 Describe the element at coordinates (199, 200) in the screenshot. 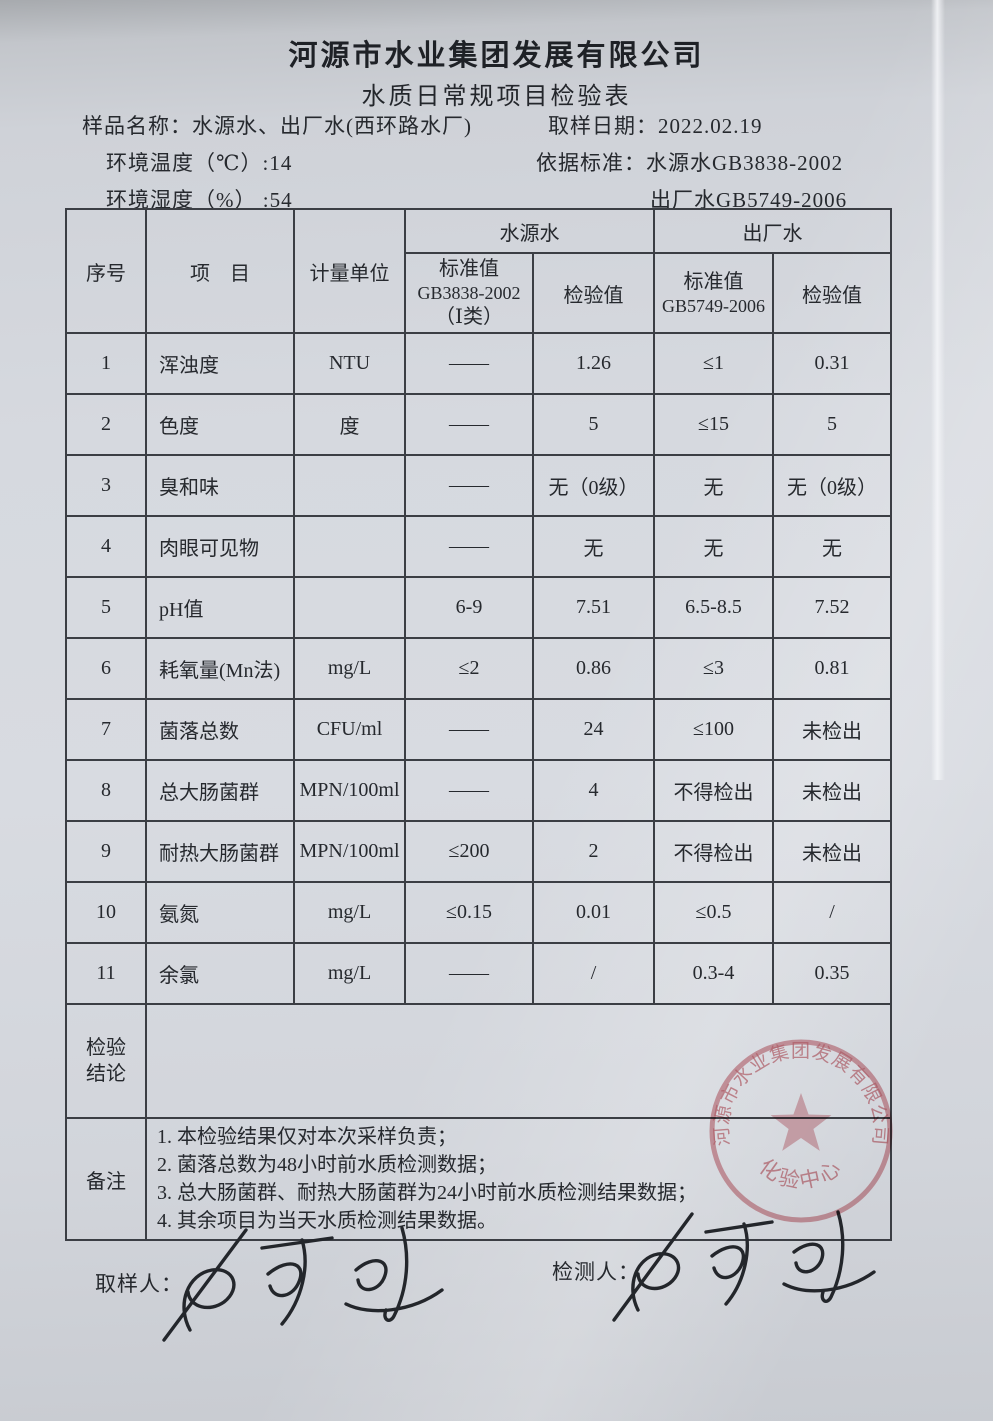

I see `env-humidity-line: 环境湿度（%） :54` at that location.